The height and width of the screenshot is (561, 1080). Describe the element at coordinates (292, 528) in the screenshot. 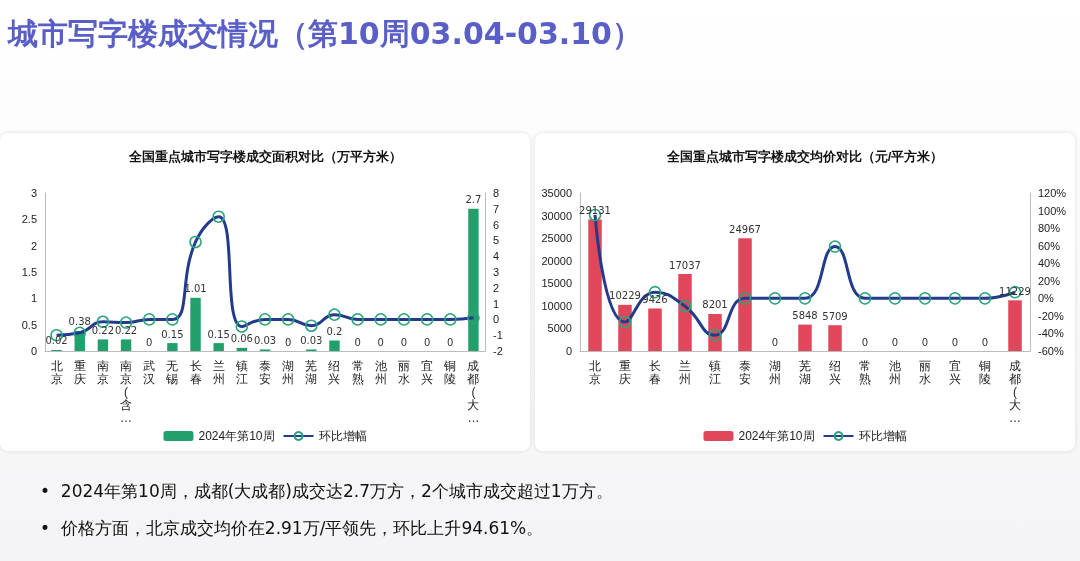

I see `text: • 价格方面，北京成交均价在2.91万/平领先，环比上升94.61%。` at that location.